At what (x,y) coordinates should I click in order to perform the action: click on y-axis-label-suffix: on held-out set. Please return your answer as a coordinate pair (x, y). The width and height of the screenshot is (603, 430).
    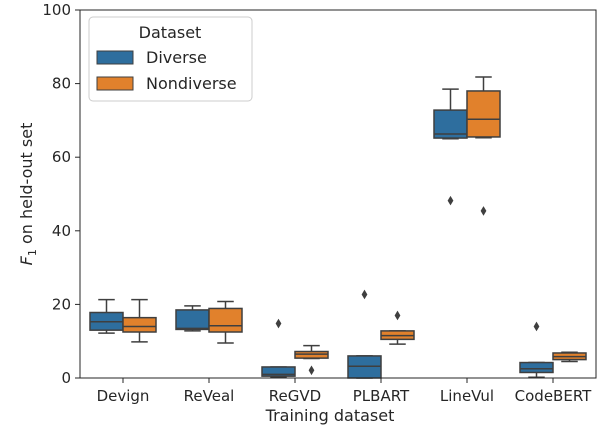
    Looking at the image, I should click on (26, 186).